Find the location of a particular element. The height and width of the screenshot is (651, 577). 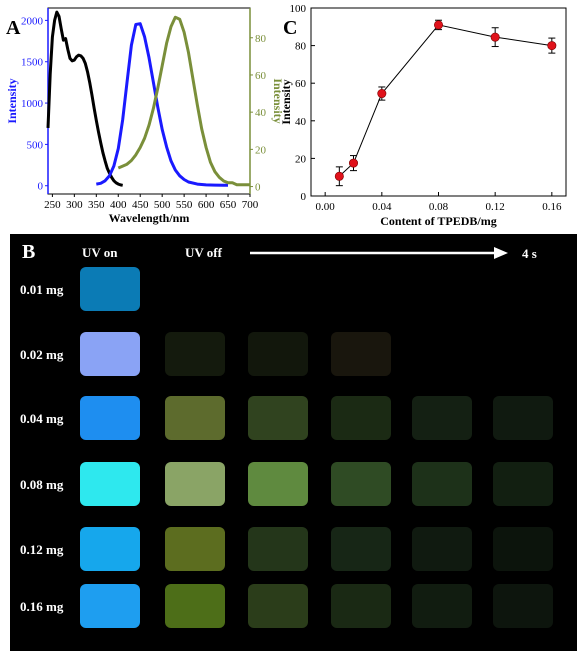

panel-c-ytick-label: 80 is located at coordinates (301, 47).